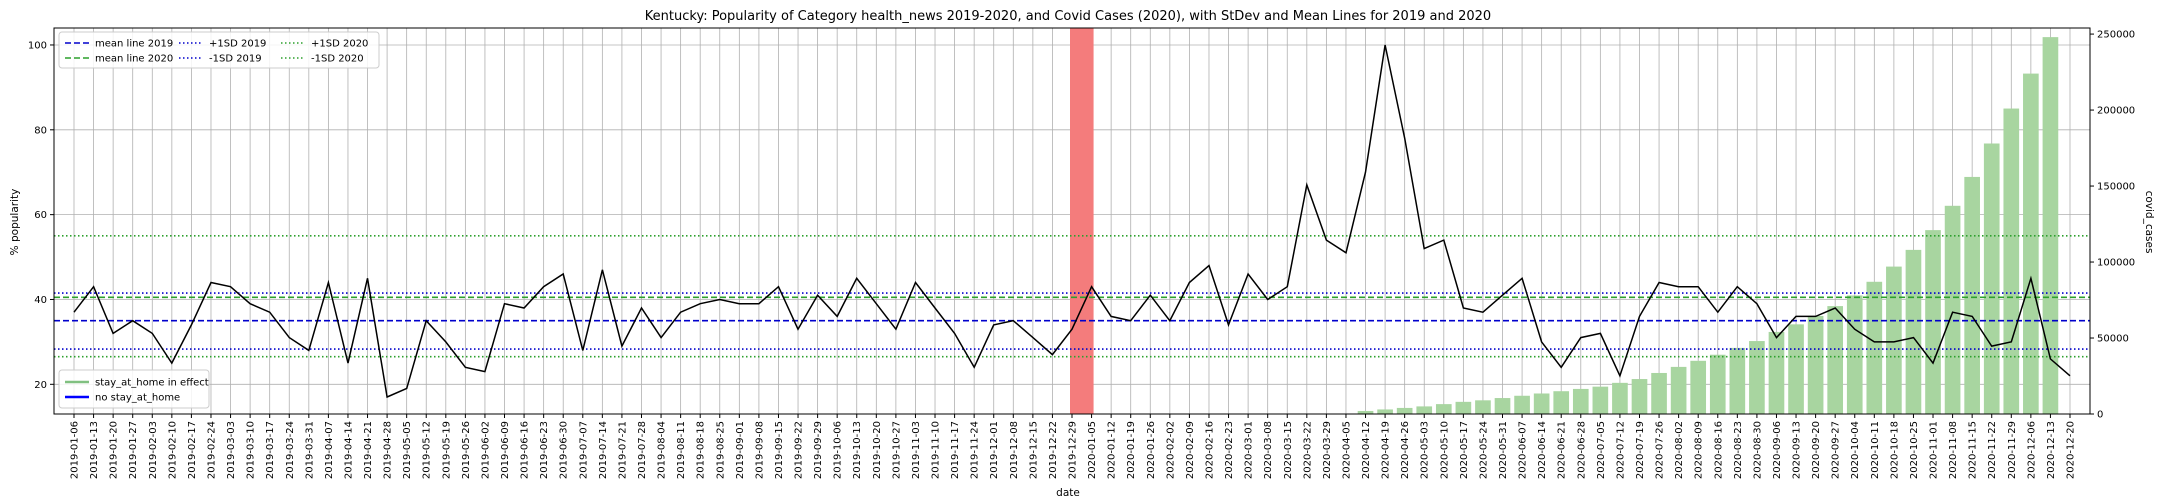 This screenshot has height=504, width=2160. Describe the element at coordinates (40, 385) in the screenshot. I see `y-tick-label: 20` at that location.